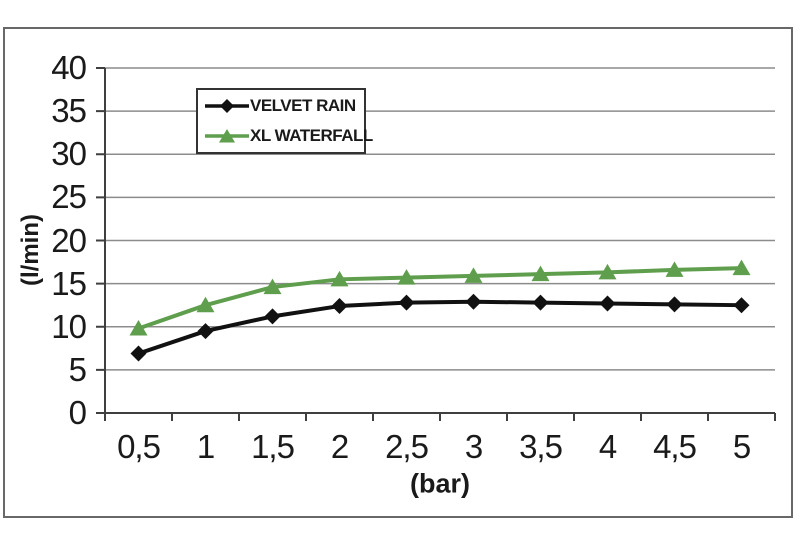  I want to click on legend-triangle-icon, so click(227, 136).